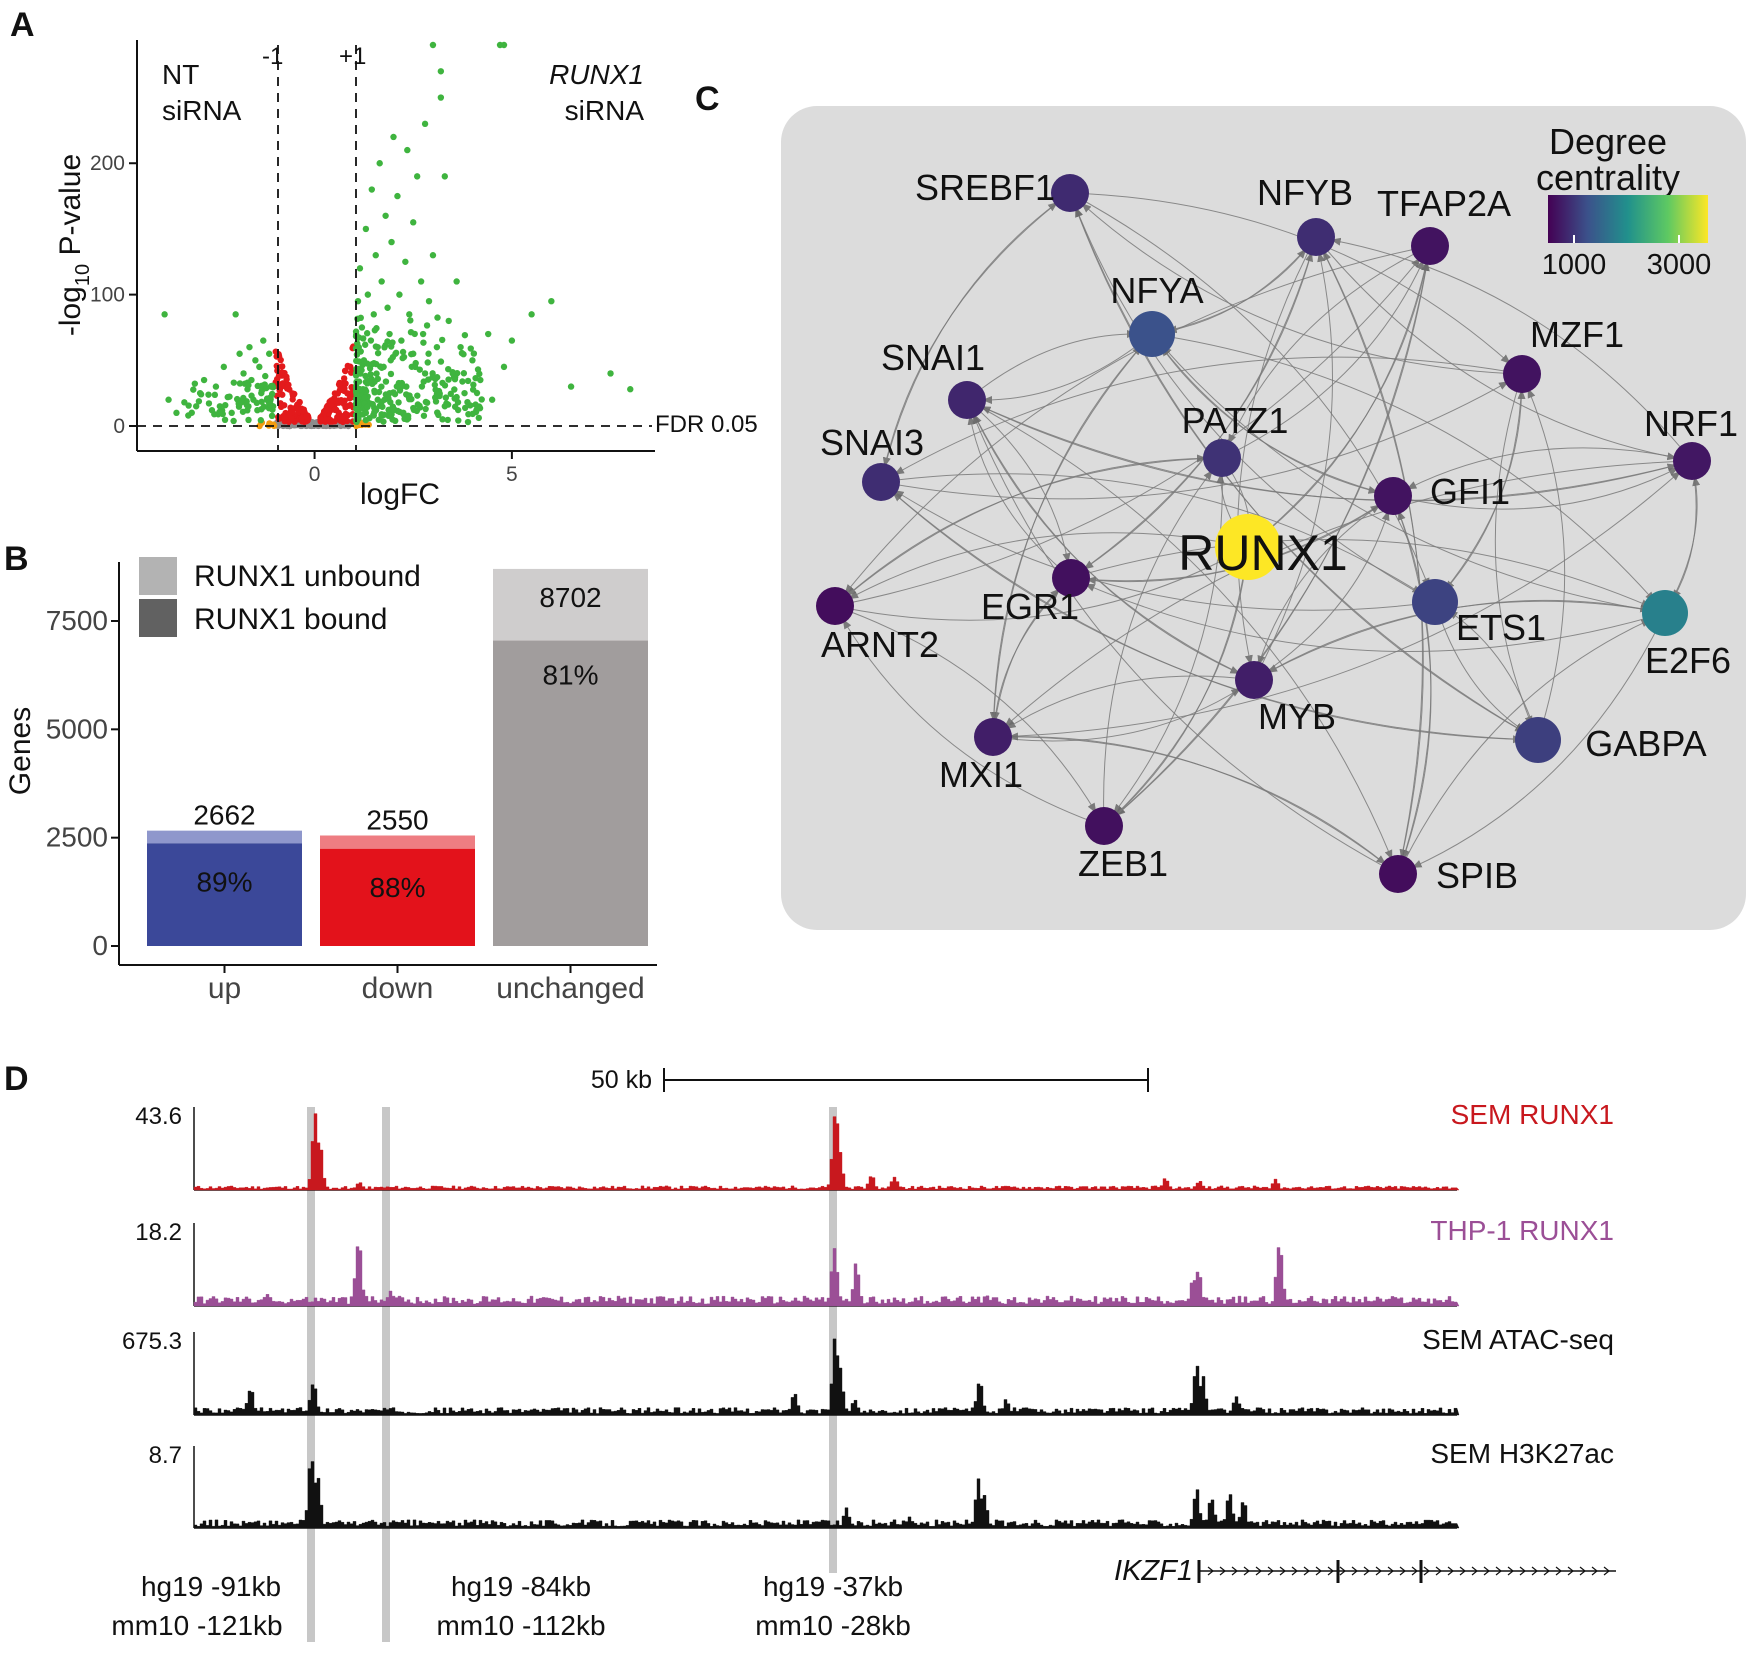  I want to click on node-label-e2f6: E2F6, so click(1688, 660).